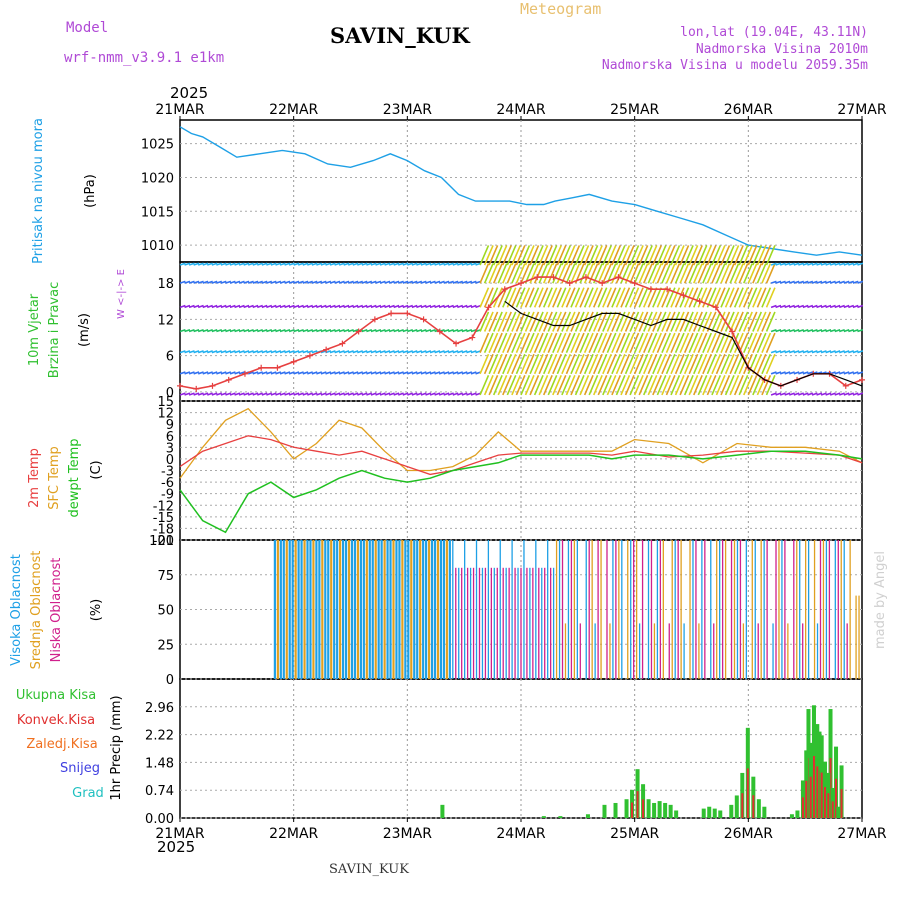 The image size is (900, 900). I want to click on y-tick-label: 1.48, so click(159, 763).